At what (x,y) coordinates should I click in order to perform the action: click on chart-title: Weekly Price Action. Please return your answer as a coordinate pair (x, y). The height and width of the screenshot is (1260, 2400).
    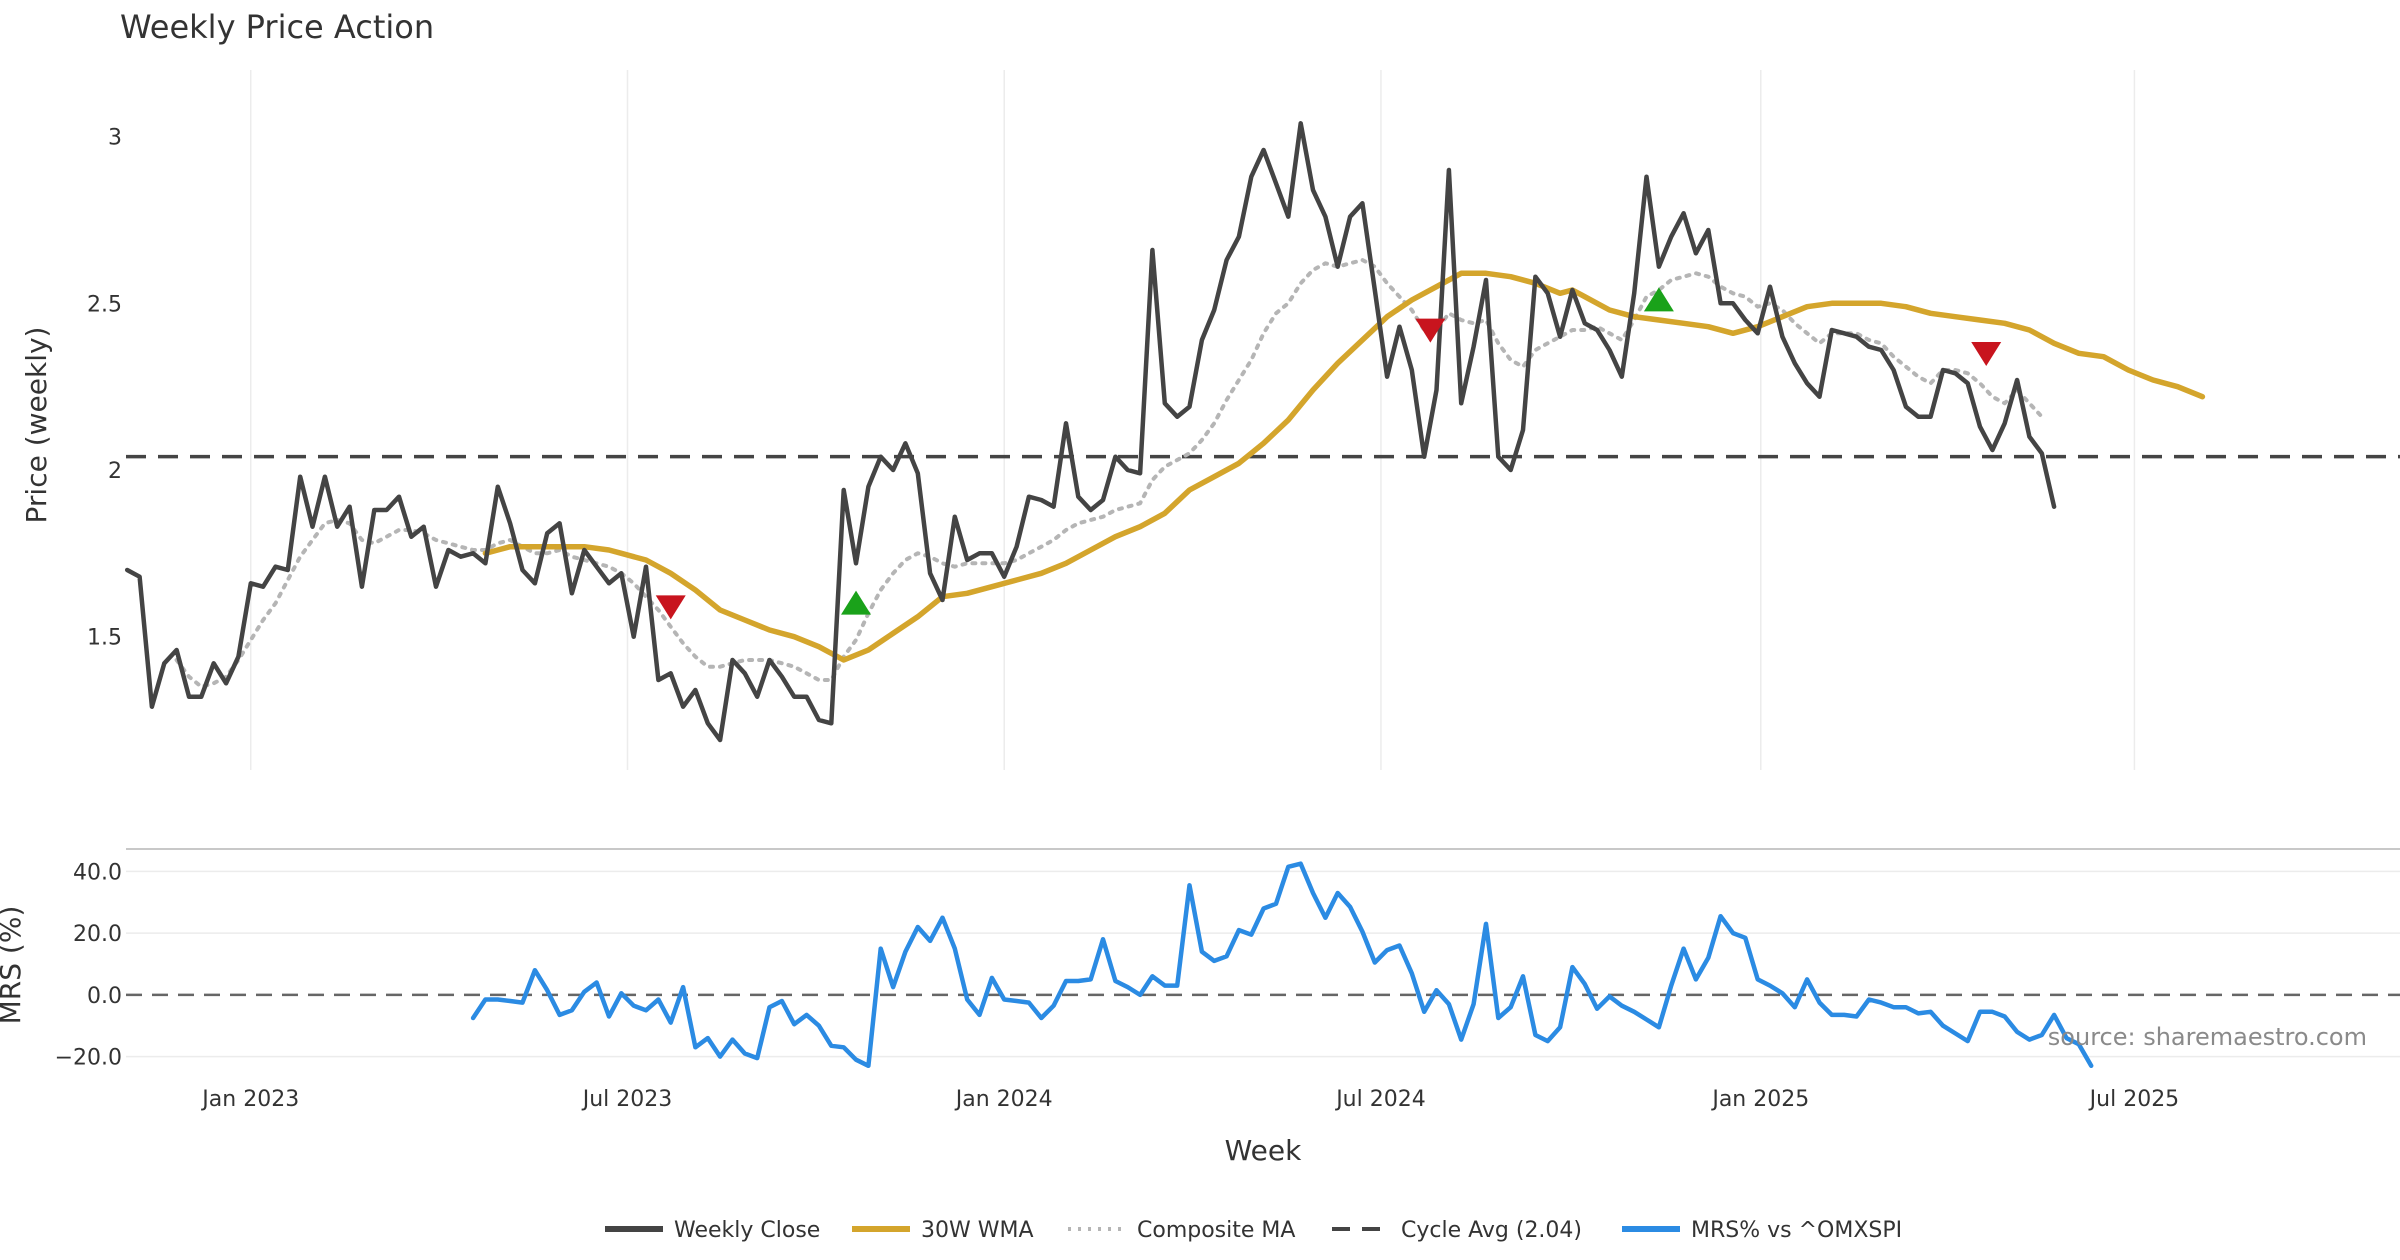
    Looking at the image, I should click on (277, 27).